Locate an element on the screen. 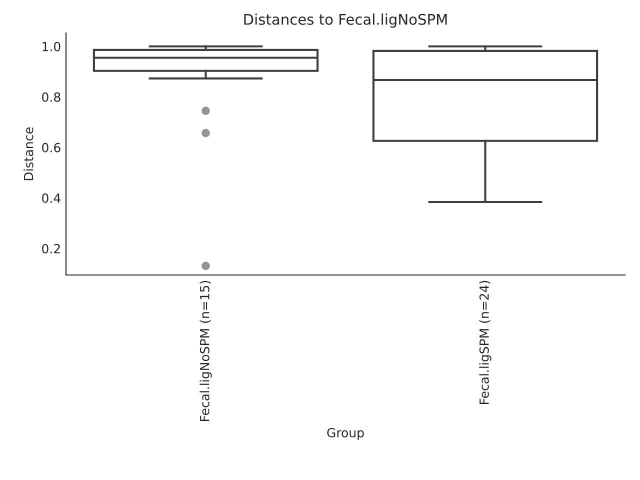 The image size is (640, 480). x-tick-label: Fecal.ligSPM (n=24) is located at coordinates (485, 342).